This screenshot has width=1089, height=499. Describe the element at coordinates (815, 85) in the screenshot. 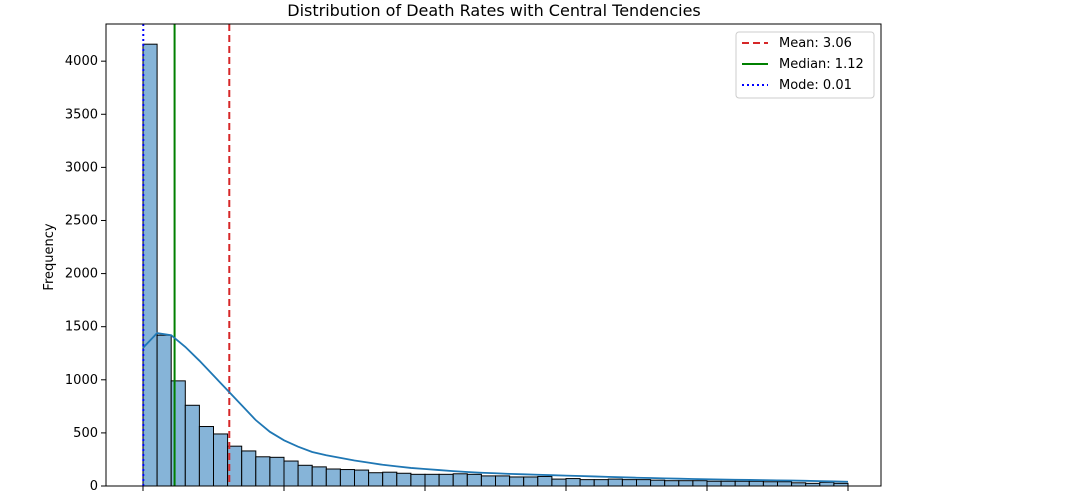

I see `legend-label: Mode: 0.01` at that location.